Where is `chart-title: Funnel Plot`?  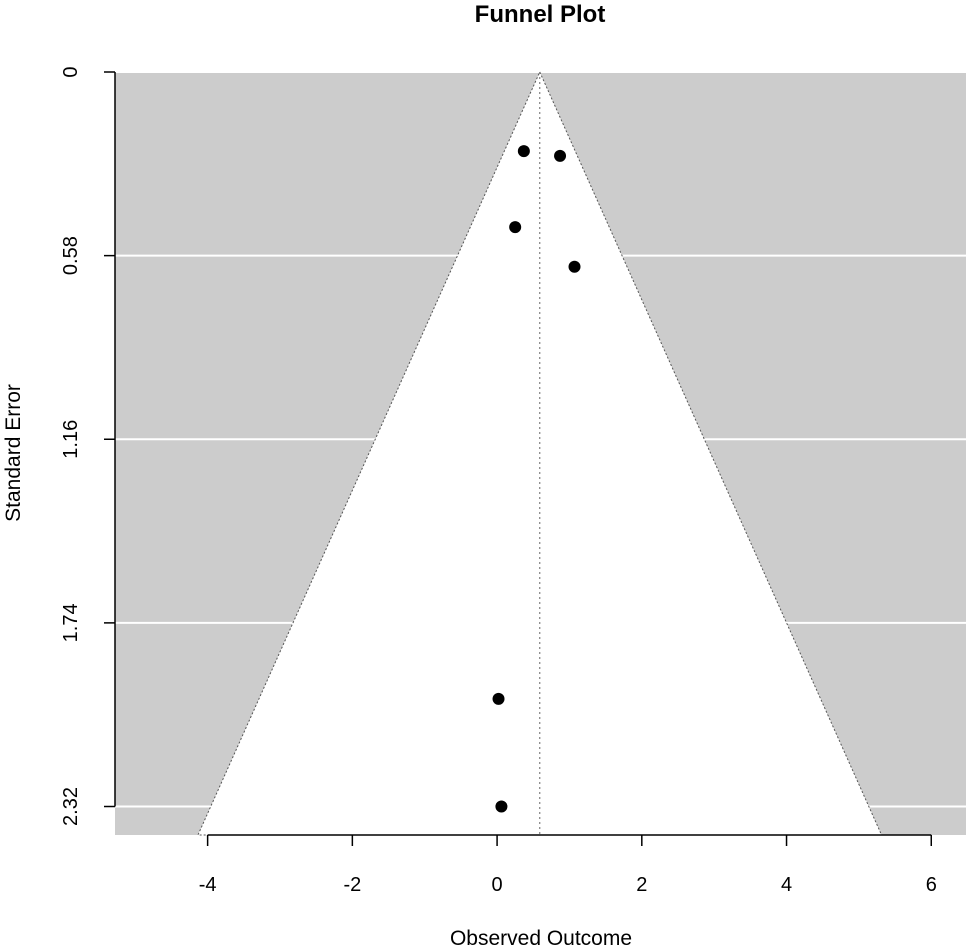
chart-title: Funnel Plot is located at coordinates (540, 14).